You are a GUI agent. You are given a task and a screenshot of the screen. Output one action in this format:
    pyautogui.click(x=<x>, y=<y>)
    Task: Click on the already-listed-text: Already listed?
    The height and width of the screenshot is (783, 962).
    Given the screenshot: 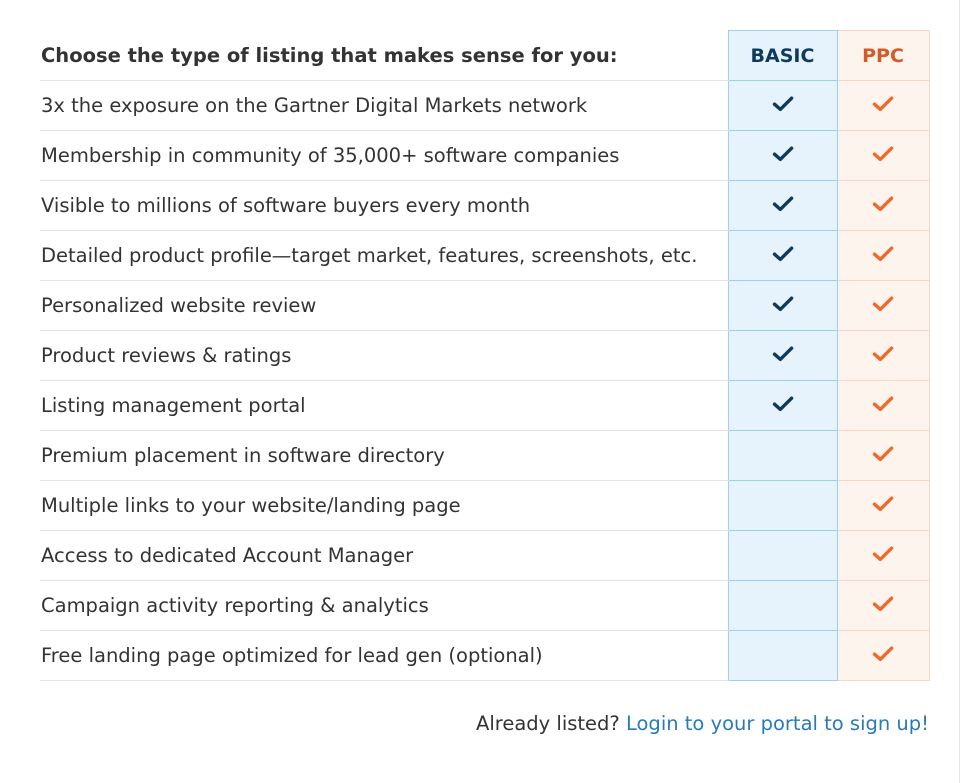 What is the action you would take?
    pyautogui.click(x=548, y=723)
    